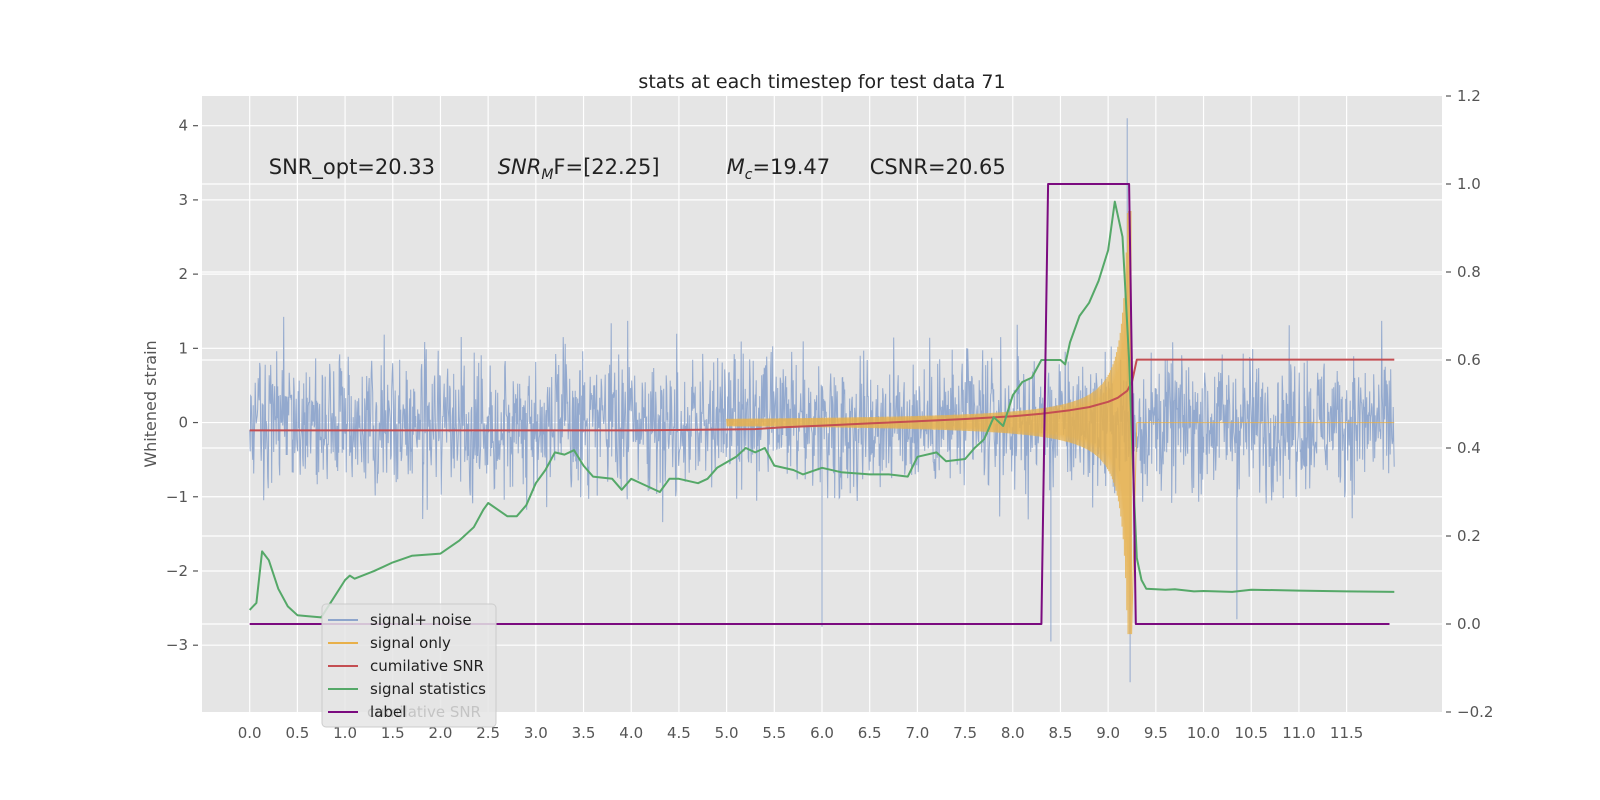  I want to click on y2-tick-label: 0.4, so click(1469, 448).